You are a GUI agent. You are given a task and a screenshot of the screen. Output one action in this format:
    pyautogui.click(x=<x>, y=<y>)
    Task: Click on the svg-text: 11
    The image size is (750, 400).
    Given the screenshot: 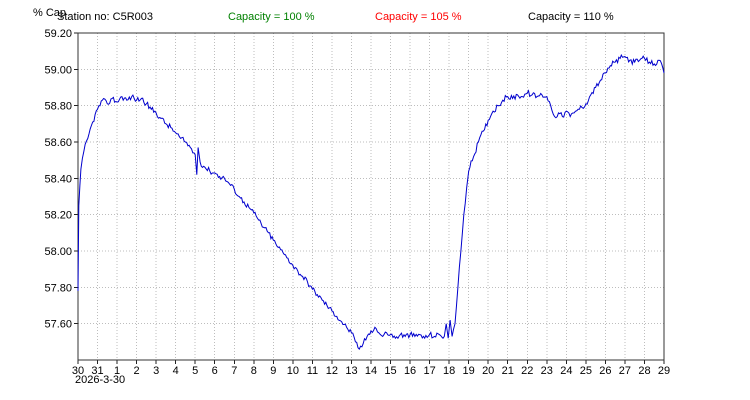 What is the action you would take?
    pyautogui.click(x=312, y=371)
    